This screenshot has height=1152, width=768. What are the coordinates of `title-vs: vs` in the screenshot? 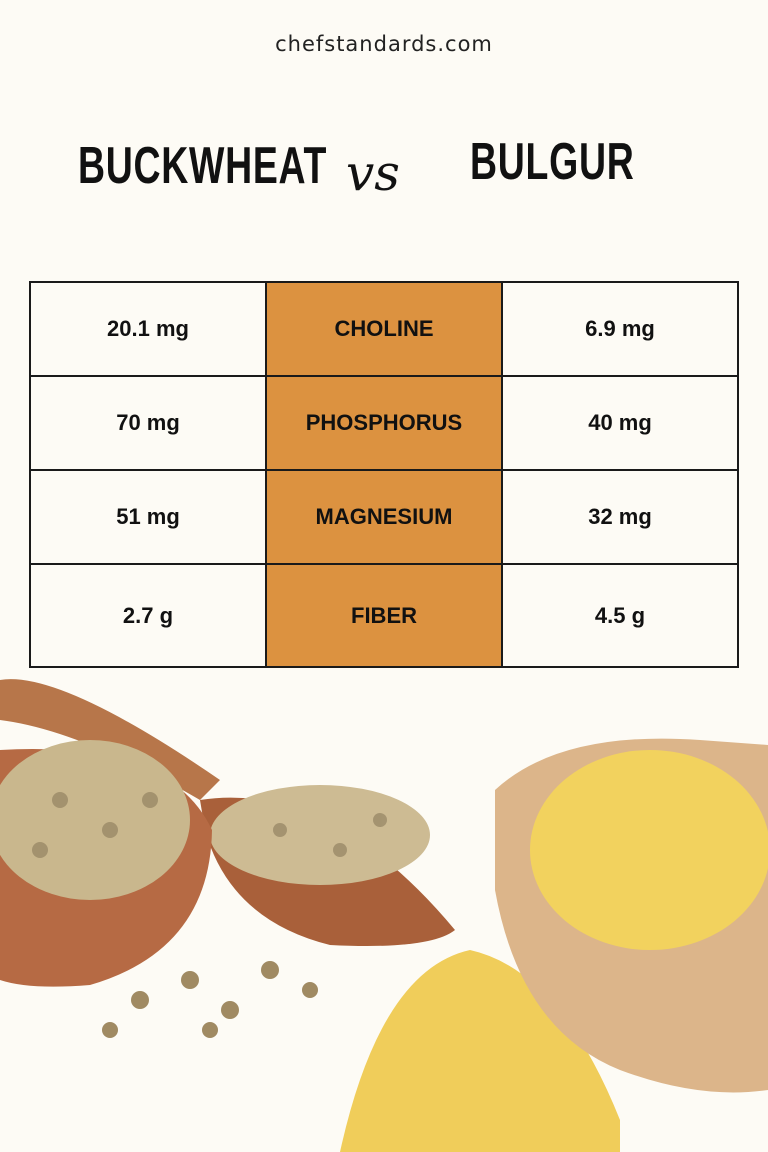 It's located at (373, 173).